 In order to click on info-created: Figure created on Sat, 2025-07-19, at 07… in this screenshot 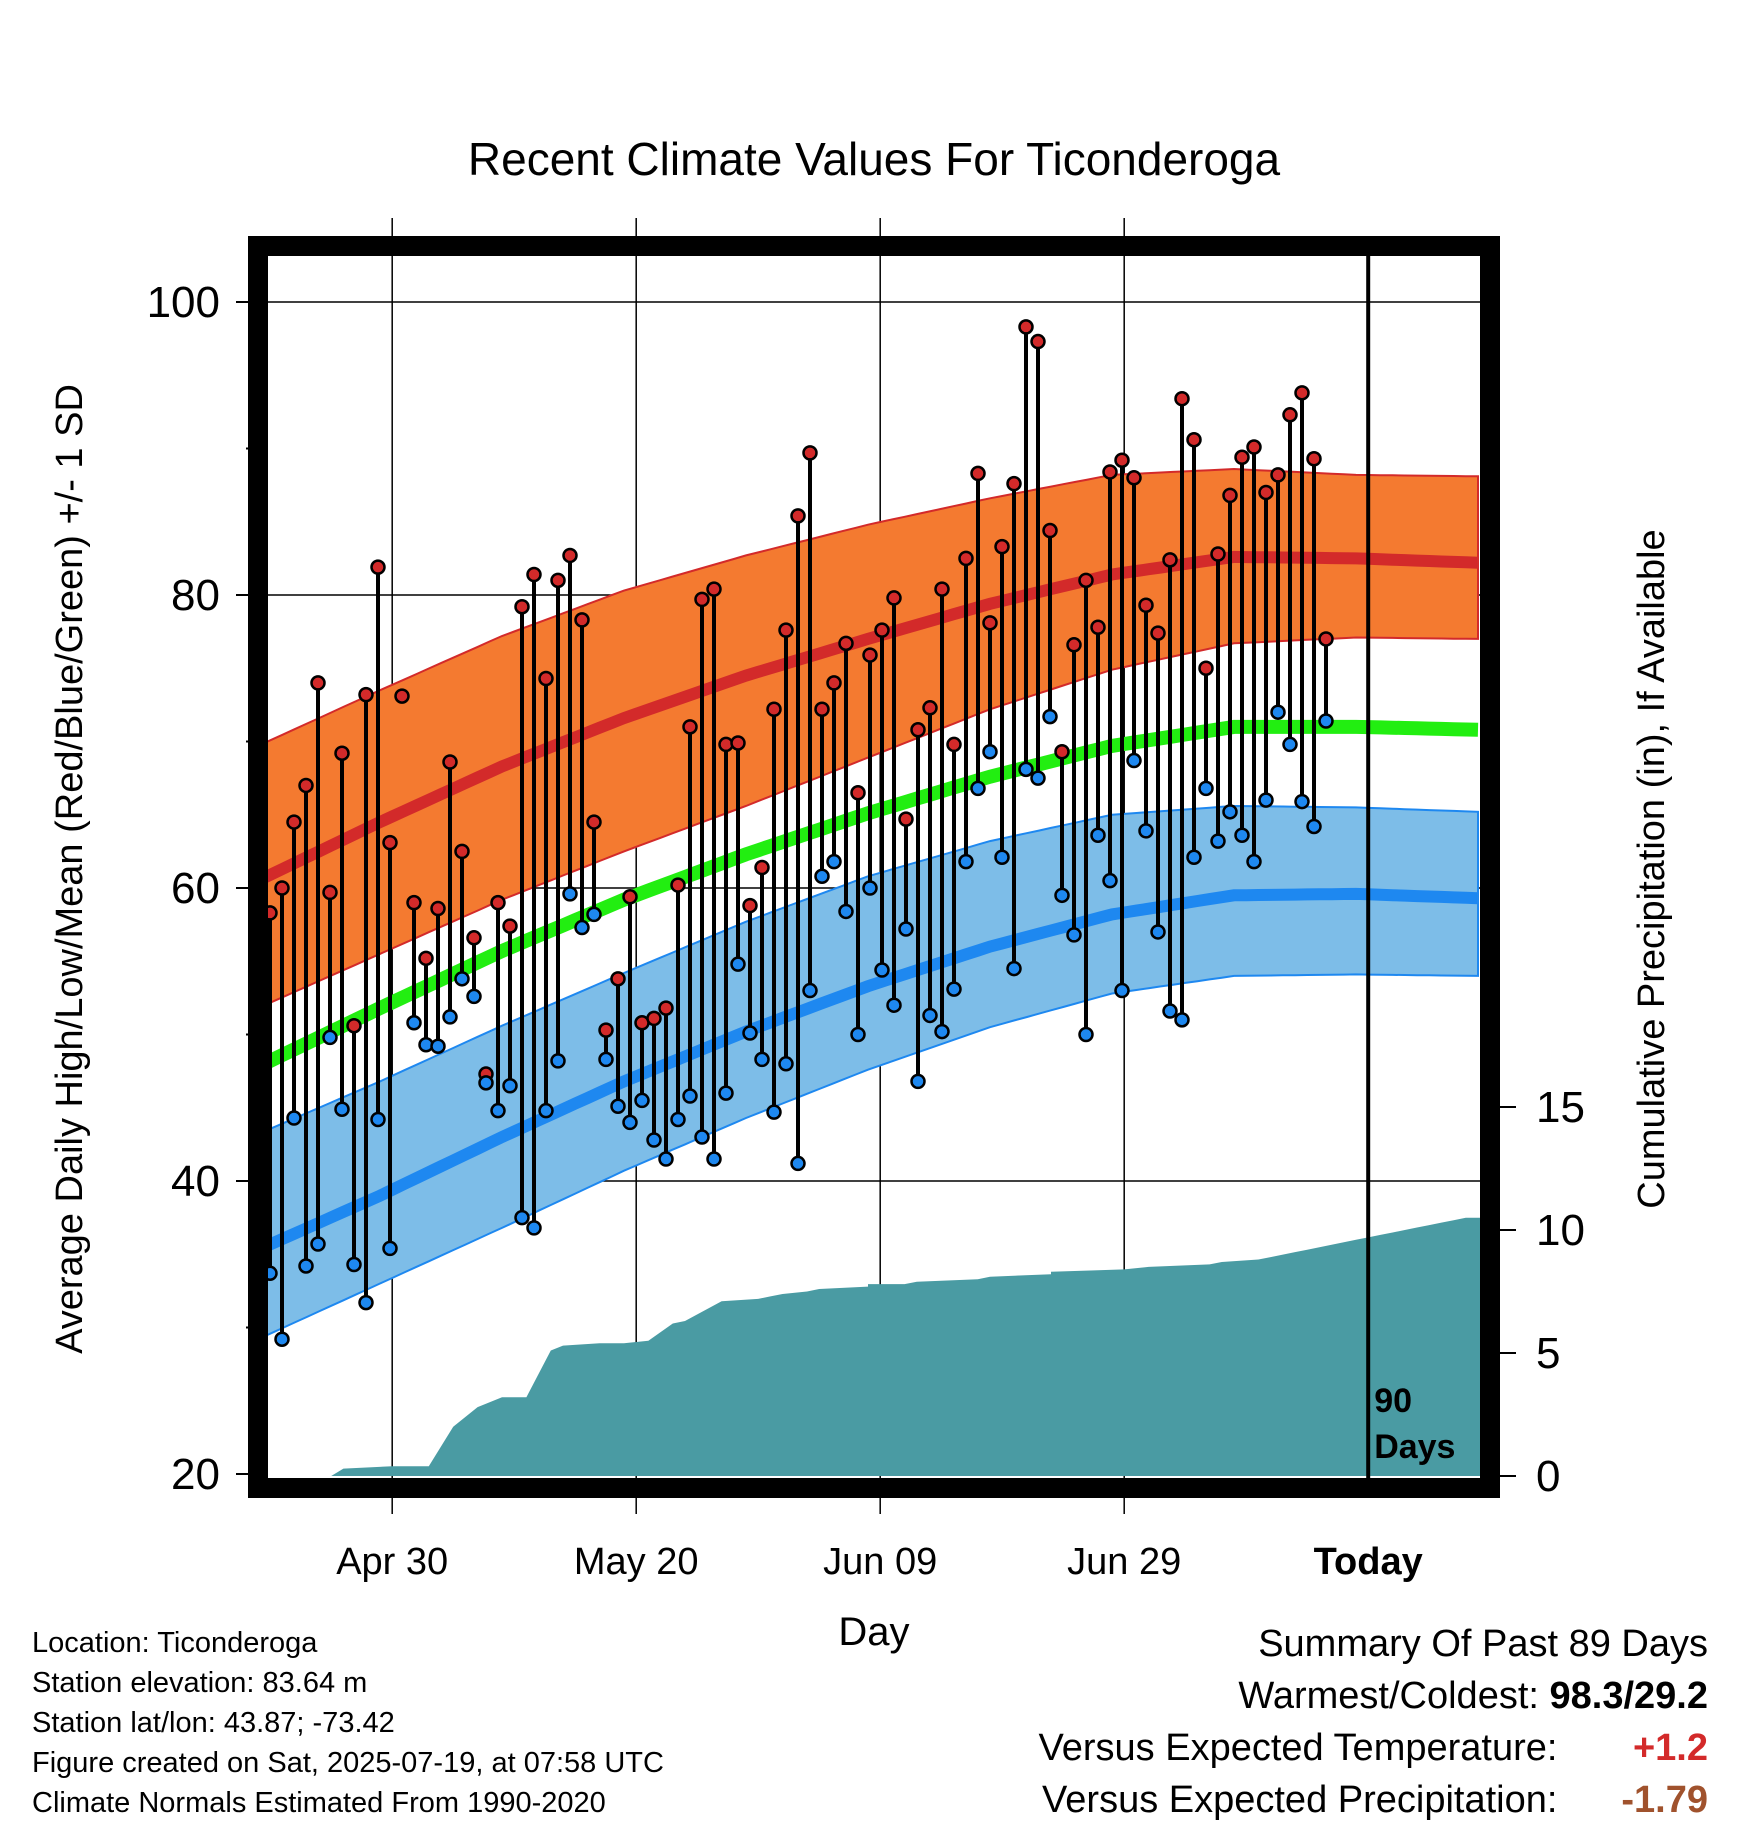, I will do `click(348, 1763)`.